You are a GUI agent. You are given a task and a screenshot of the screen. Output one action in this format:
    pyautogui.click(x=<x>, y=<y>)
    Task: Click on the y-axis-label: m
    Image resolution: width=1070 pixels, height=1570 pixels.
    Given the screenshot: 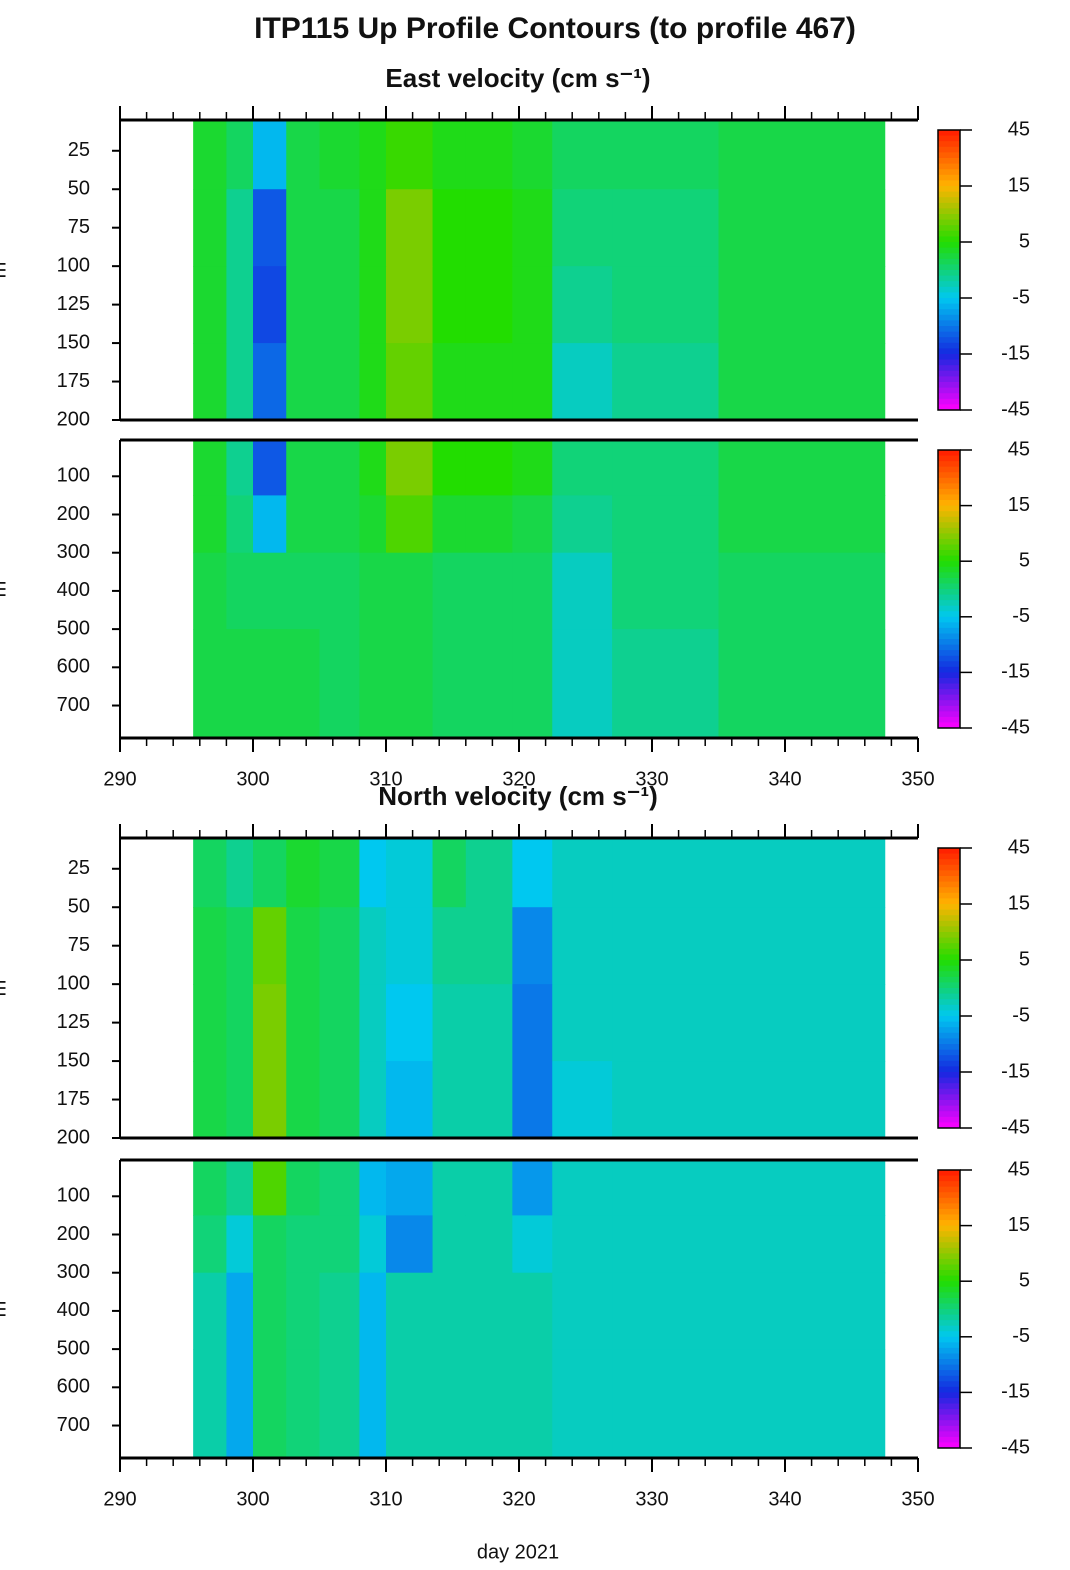 What is the action you would take?
    pyautogui.click(x=5, y=988)
    